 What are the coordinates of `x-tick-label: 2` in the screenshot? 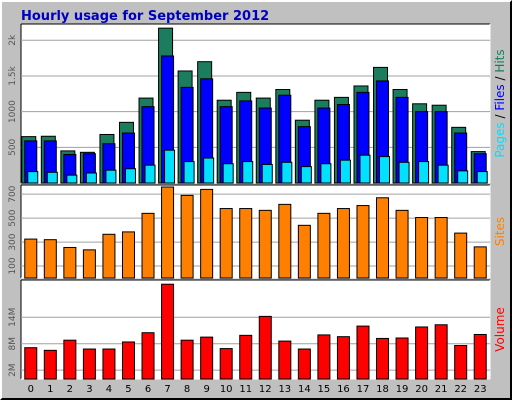 It's located at (70, 389).